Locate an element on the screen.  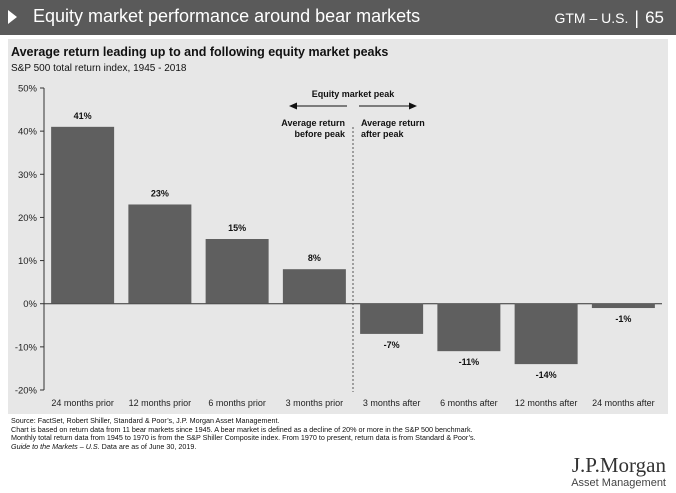
header-arrow-icon is located at coordinates (12, 17).